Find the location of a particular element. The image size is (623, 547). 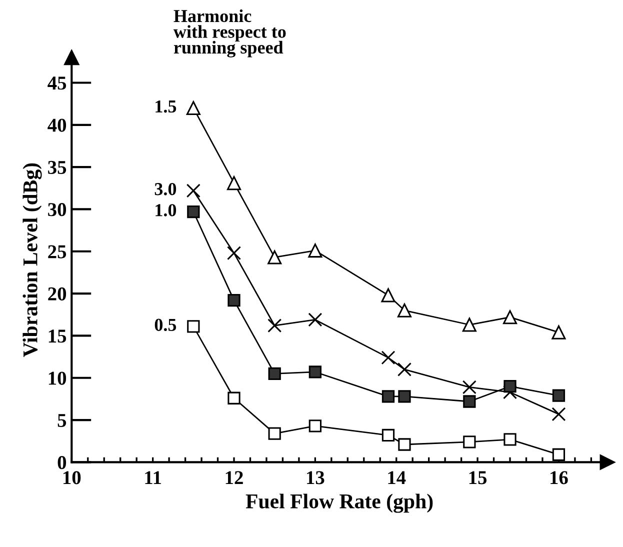

y-tick-label: 20 is located at coordinates (57, 293).